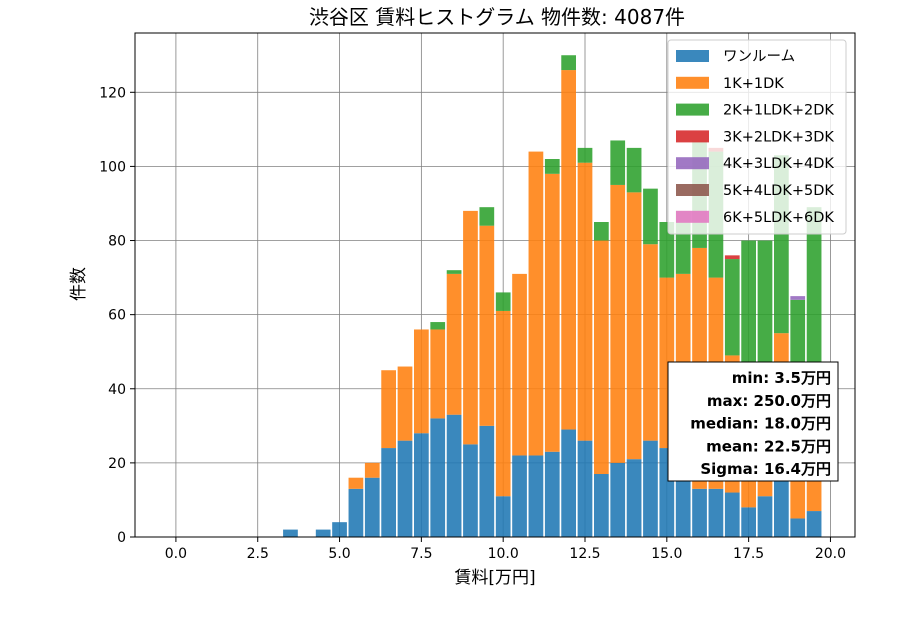 This screenshot has width=900, height=630. I want to click on y-tick-label: 0, so click(121, 538).